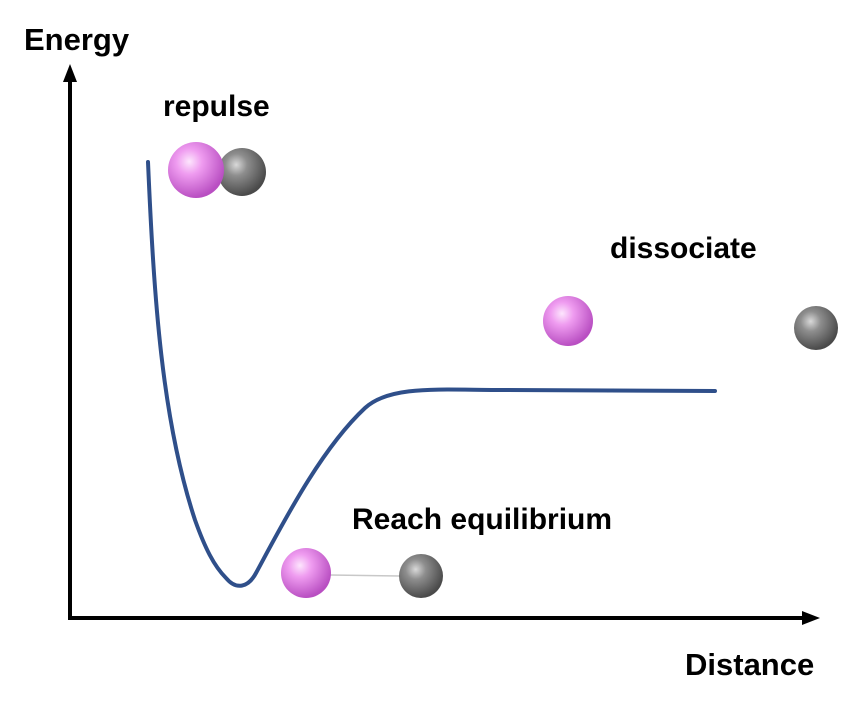 The image size is (867, 707). I want to click on repulse-atom-pair, so click(217, 170).